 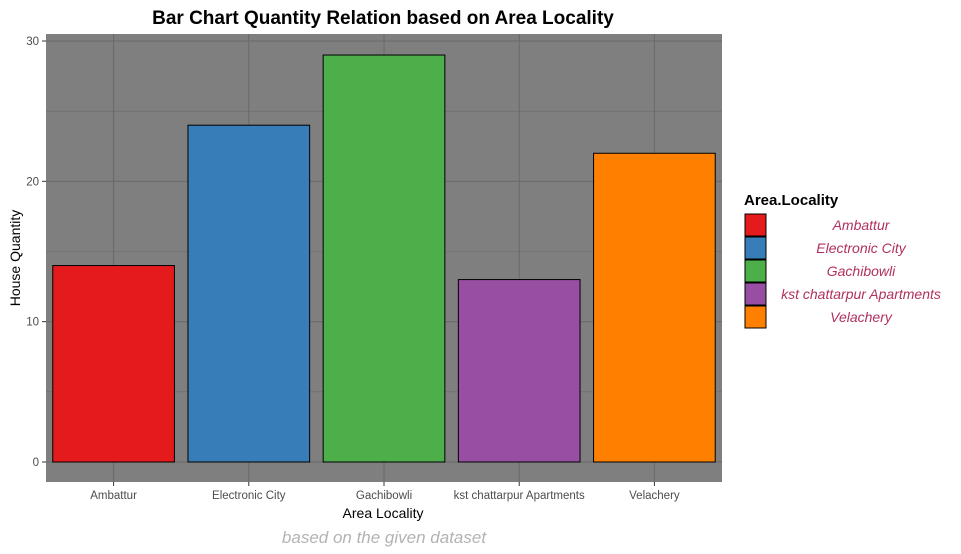 I want to click on chart-caption: based on the given dataset, so click(x=384, y=537).